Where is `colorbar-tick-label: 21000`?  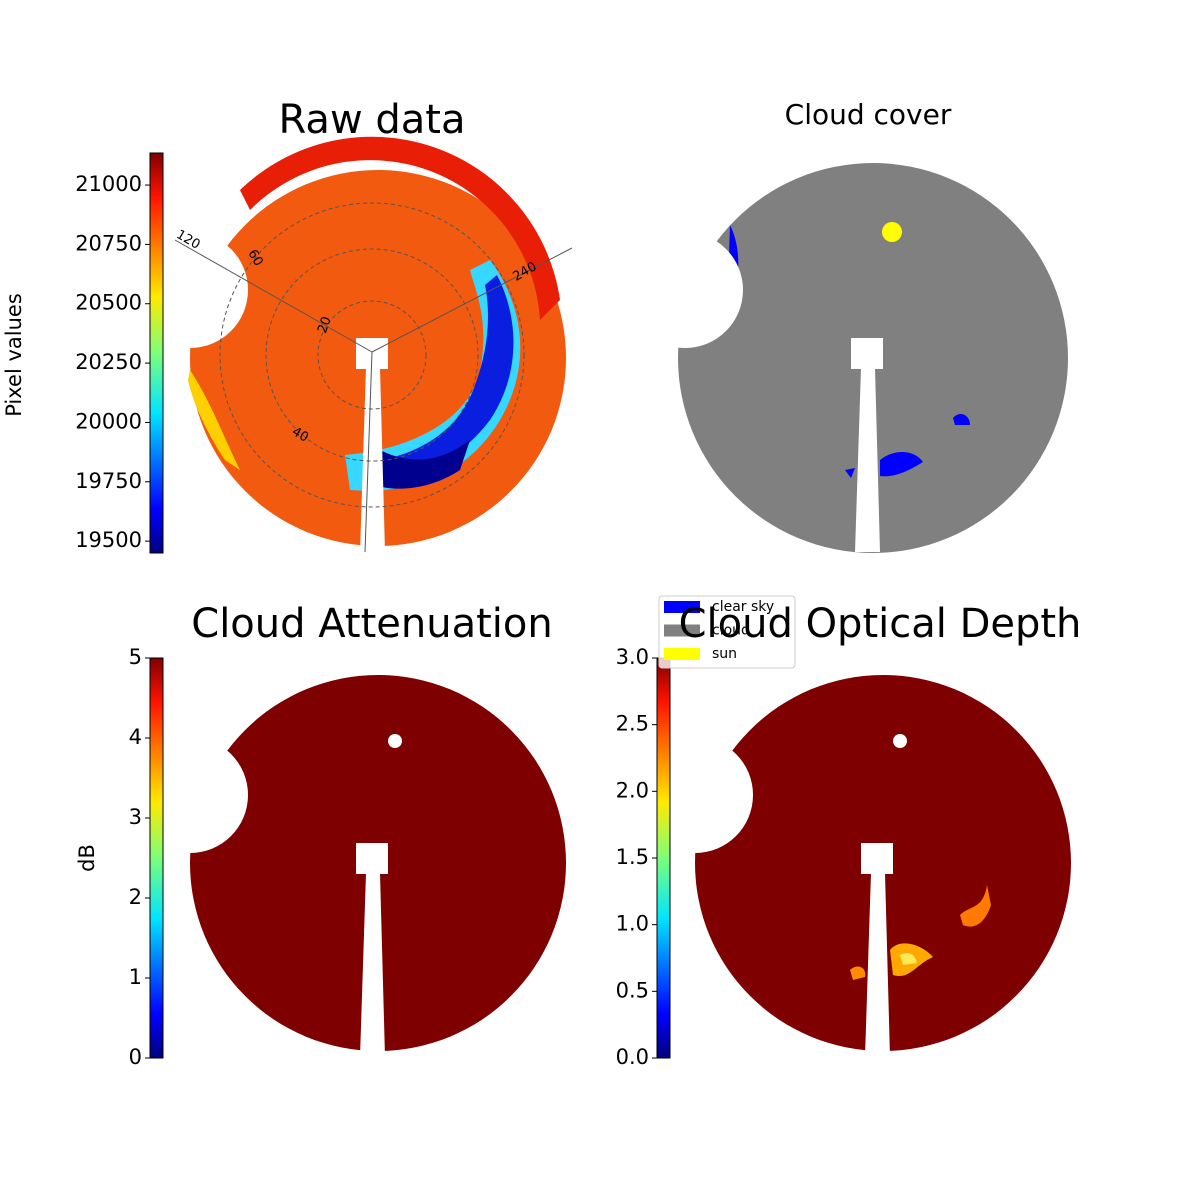 colorbar-tick-label: 21000 is located at coordinates (108, 184).